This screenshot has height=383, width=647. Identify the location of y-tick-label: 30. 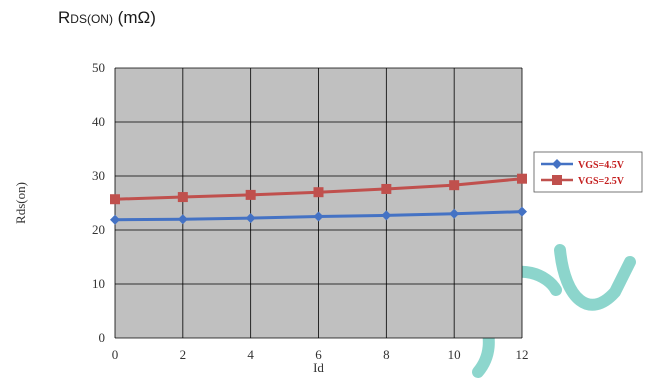
(98, 175).